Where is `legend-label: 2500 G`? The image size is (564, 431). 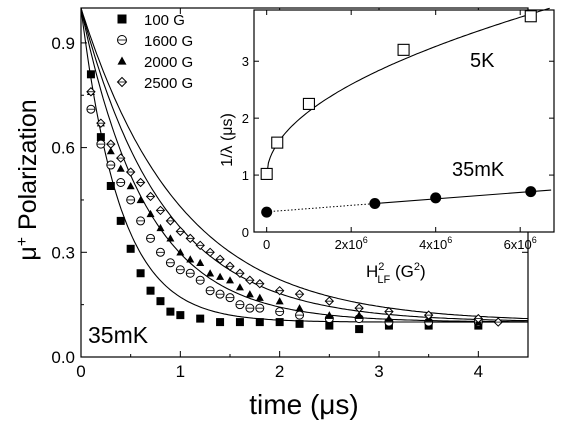 legend-label: 2500 G is located at coordinates (168, 83).